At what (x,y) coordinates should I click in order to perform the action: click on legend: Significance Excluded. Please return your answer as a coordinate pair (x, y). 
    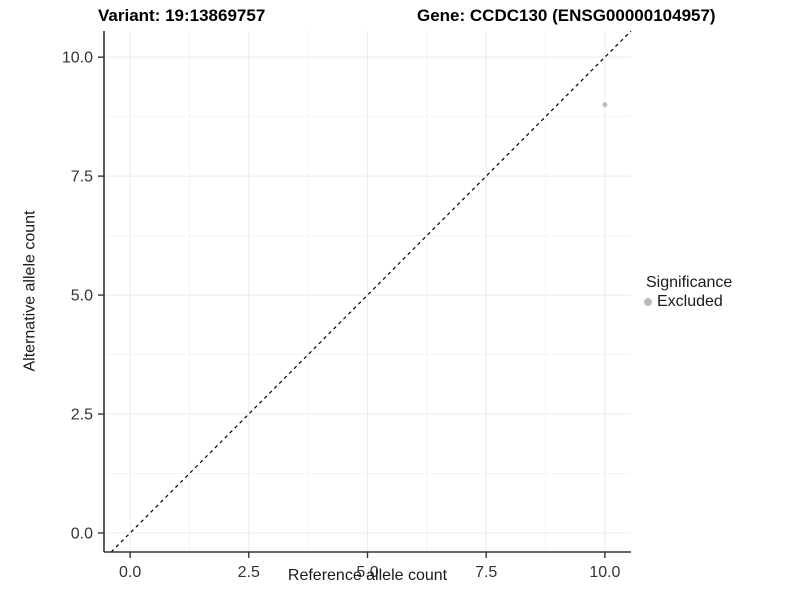
    Looking at the image, I should click on (687, 292).